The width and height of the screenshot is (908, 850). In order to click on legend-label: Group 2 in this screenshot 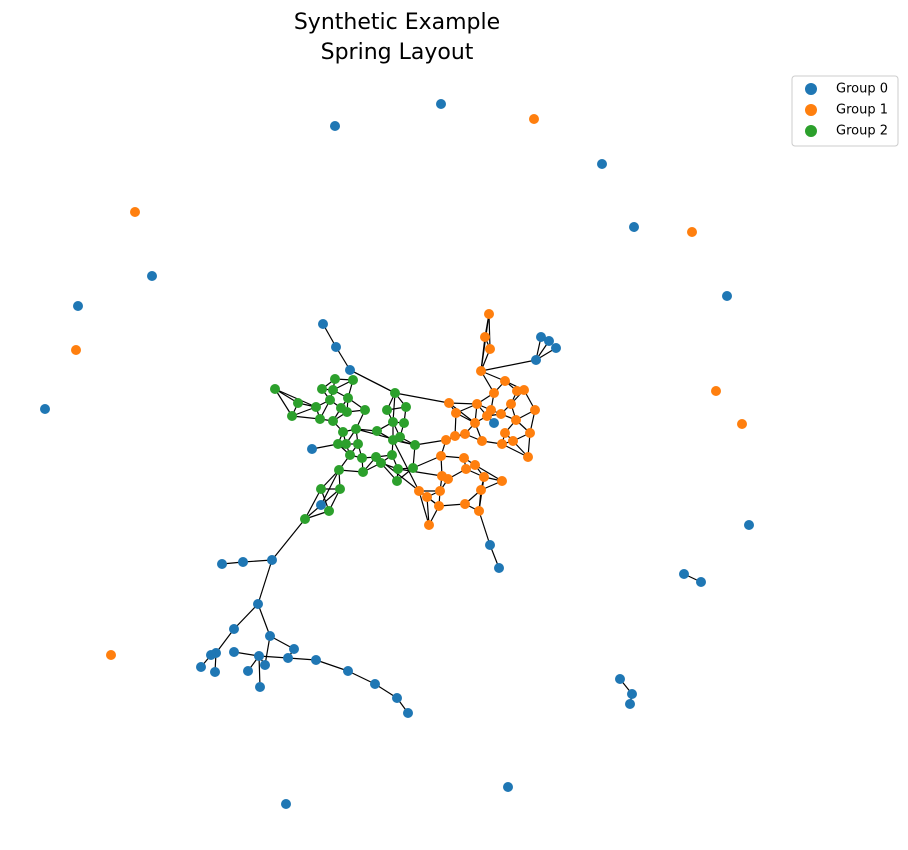, I will do `click(862, 131)`.